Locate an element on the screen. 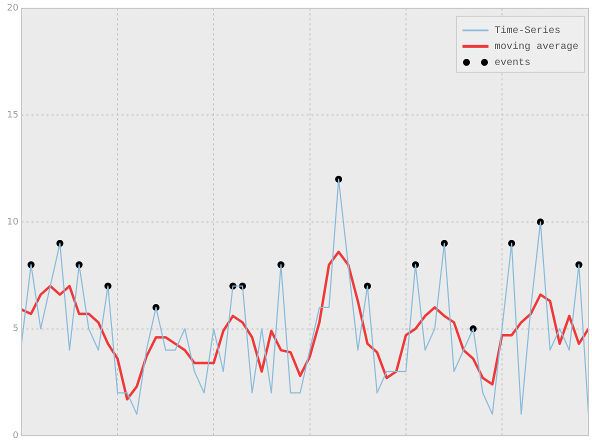 The image size is (592, 444). y-tick-label: 5 is located at coordinates (15, 329).